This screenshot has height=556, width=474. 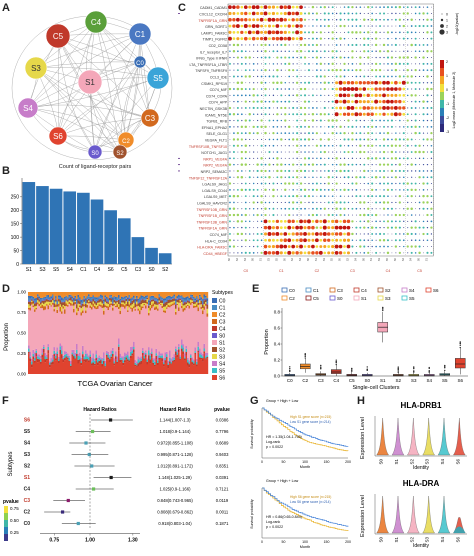 I want to click on stacked-xlabel: TCGA Ovarian Cancer, so click(x=115, y=383).